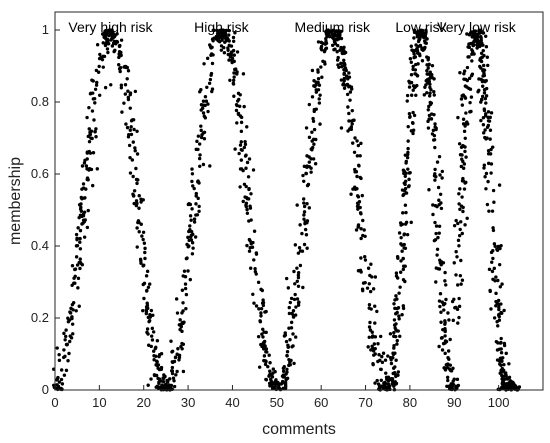 Image resolution: width=550 pixels, height=443 pixels. I want to click on y-tick-label: 1, so click(45, 29).